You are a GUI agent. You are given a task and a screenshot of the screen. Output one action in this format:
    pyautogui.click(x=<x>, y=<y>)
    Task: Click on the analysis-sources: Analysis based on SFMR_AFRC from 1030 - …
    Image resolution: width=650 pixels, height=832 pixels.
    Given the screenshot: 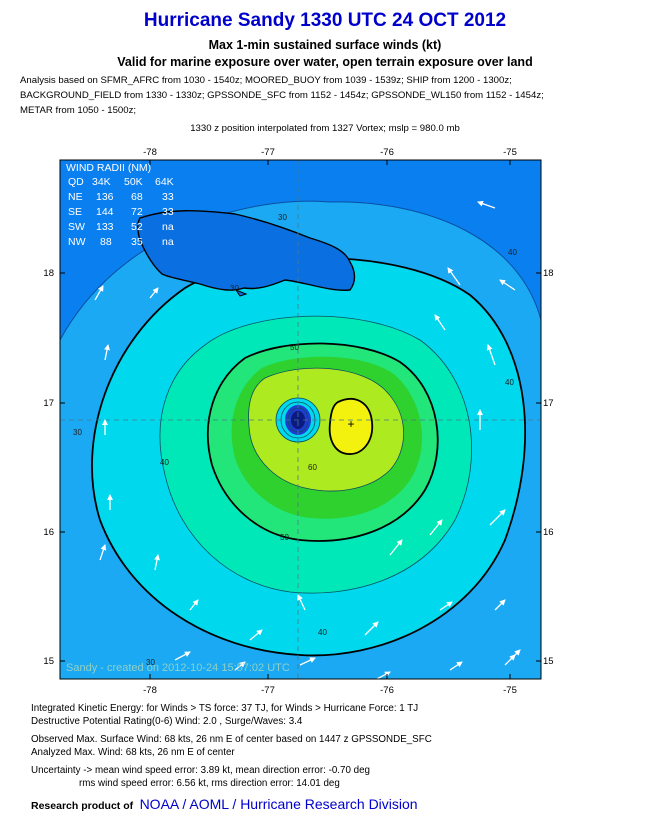 What is the action you would take?
    pyautogui.click(x=330, y=95)
    